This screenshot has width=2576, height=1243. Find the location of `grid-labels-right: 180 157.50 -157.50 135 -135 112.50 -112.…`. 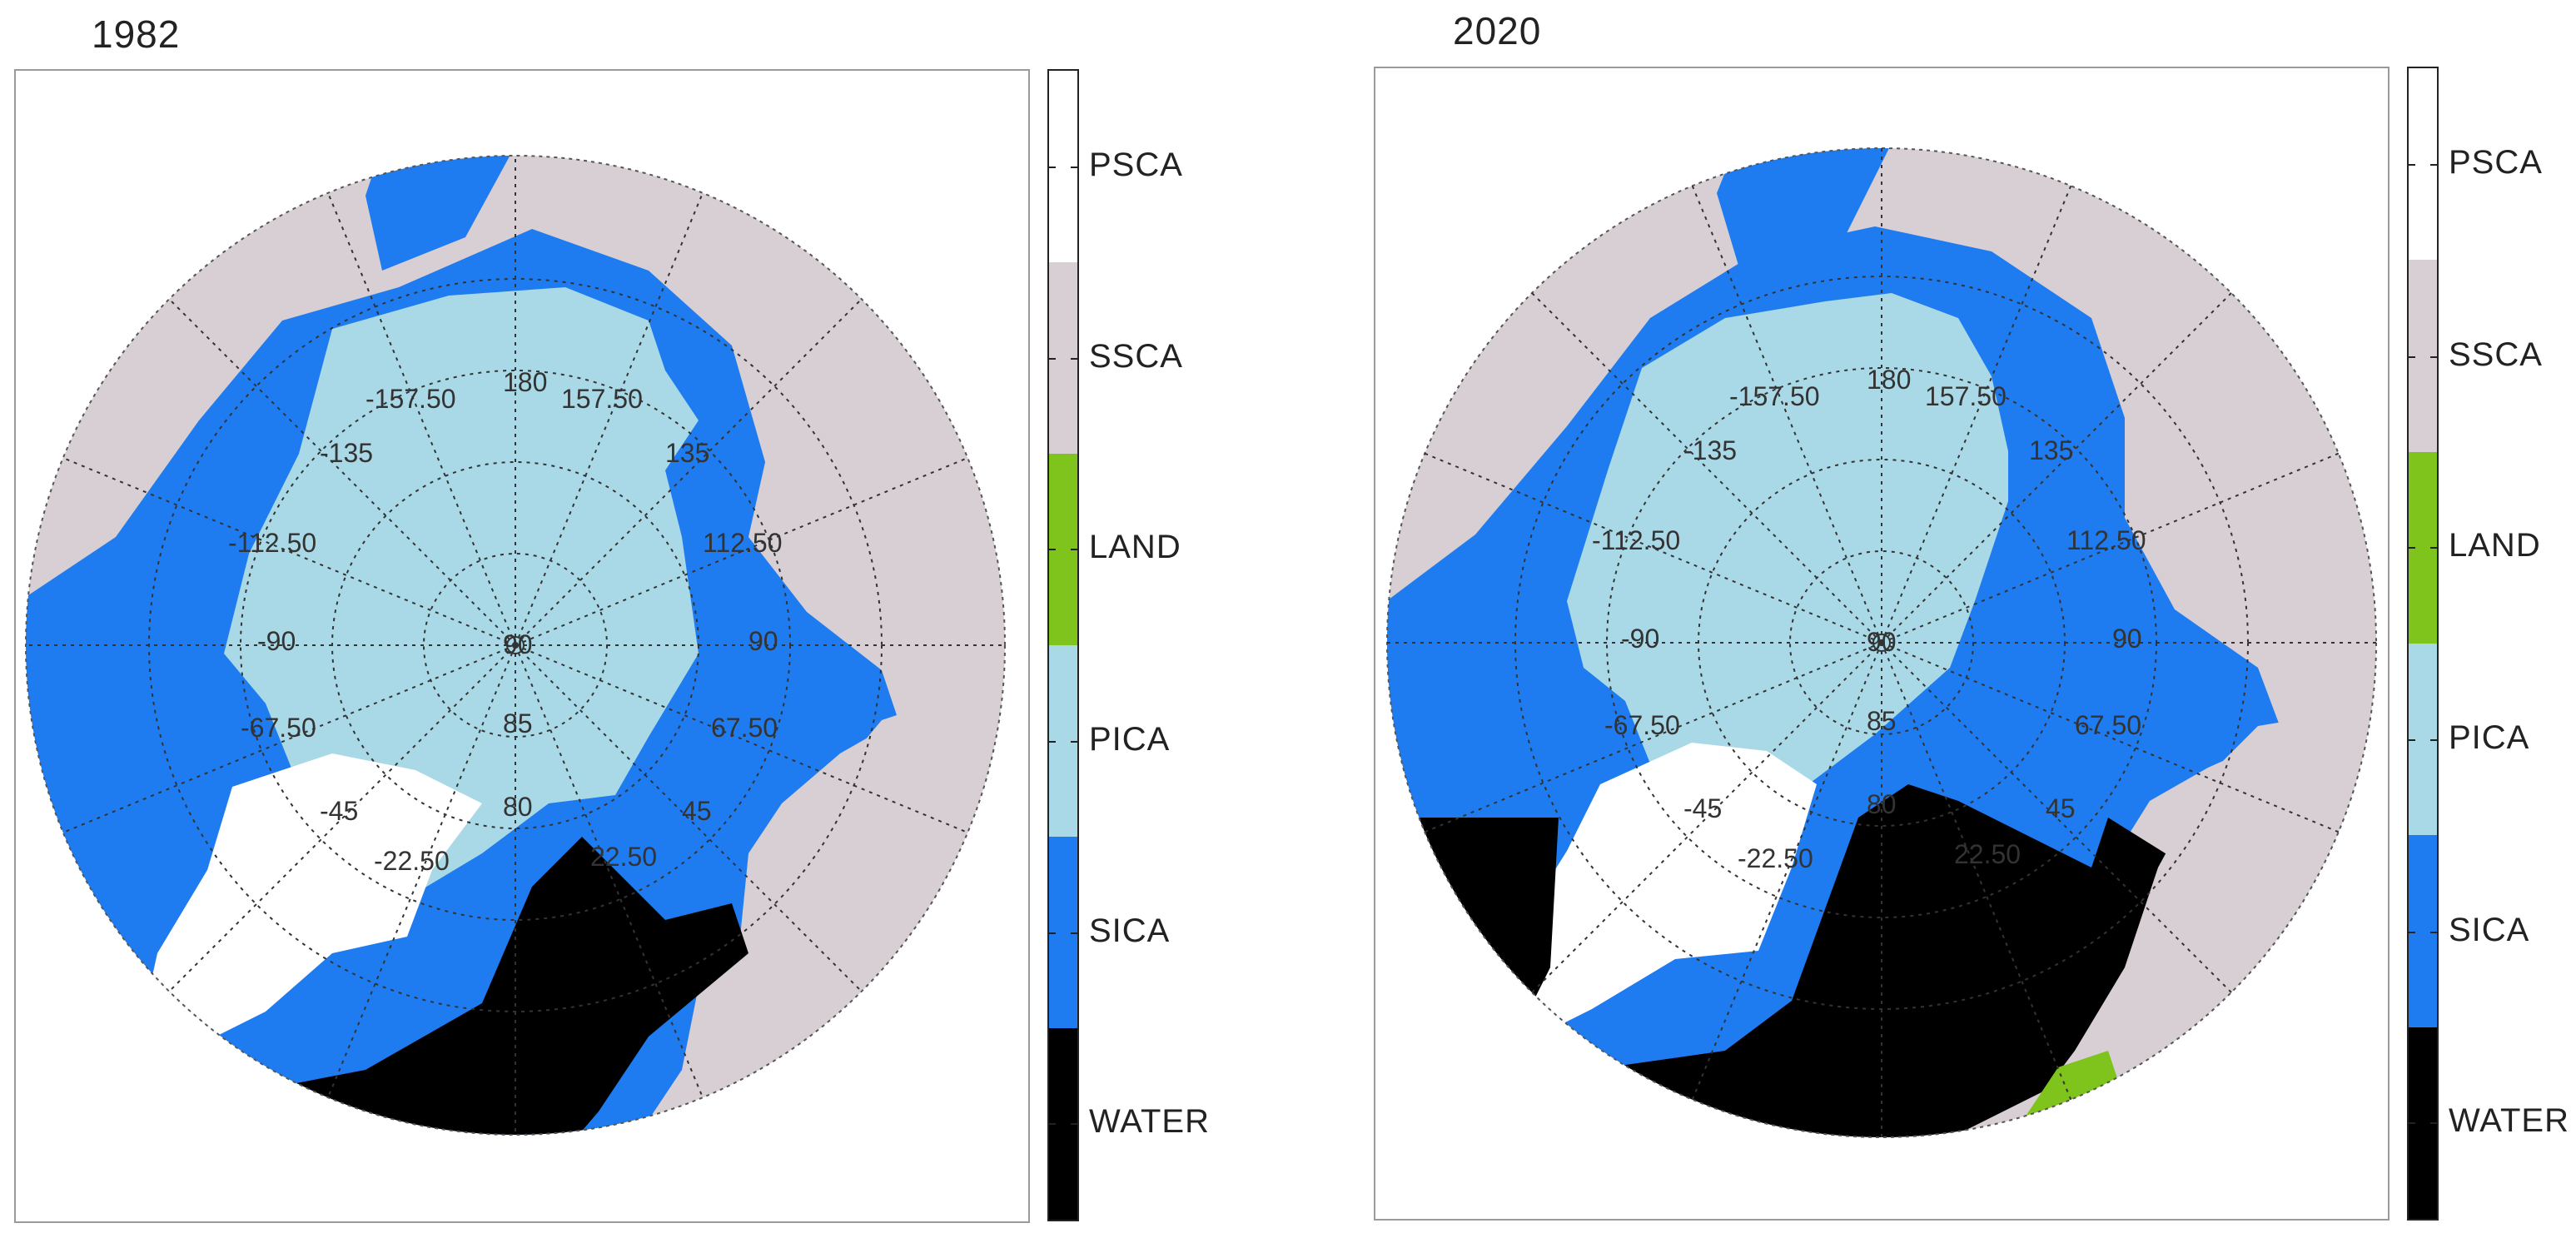

grid-labels-right: 180 157.50 -157.50 135 -135 112.50 -112.… is located at coordinates (1869, 619).